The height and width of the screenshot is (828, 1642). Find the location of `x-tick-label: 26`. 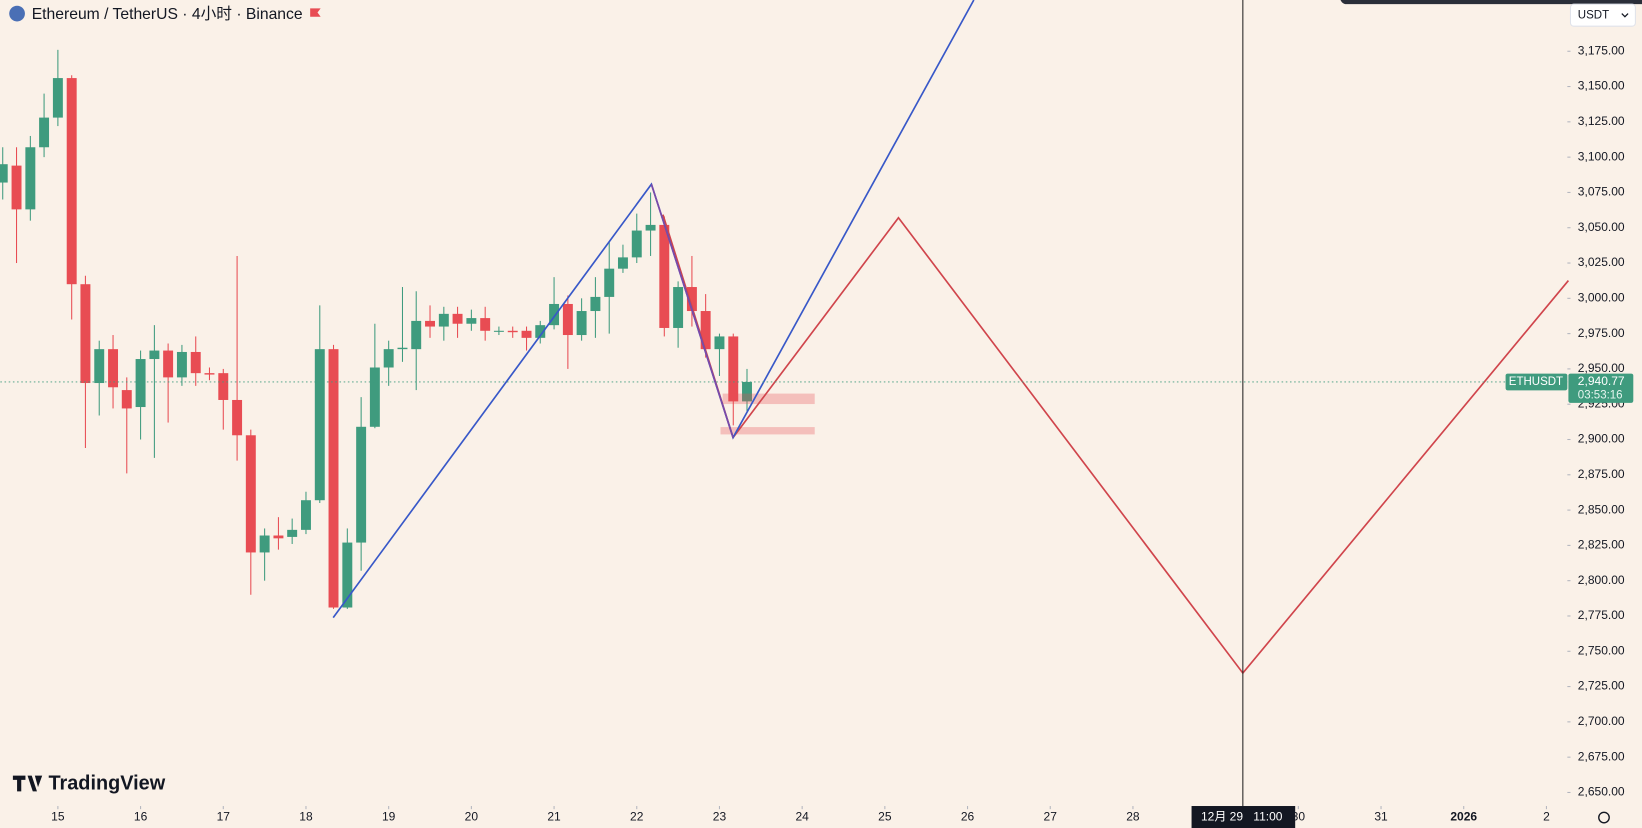

x-tick-label: 26 is located at coordinates (968, 817).